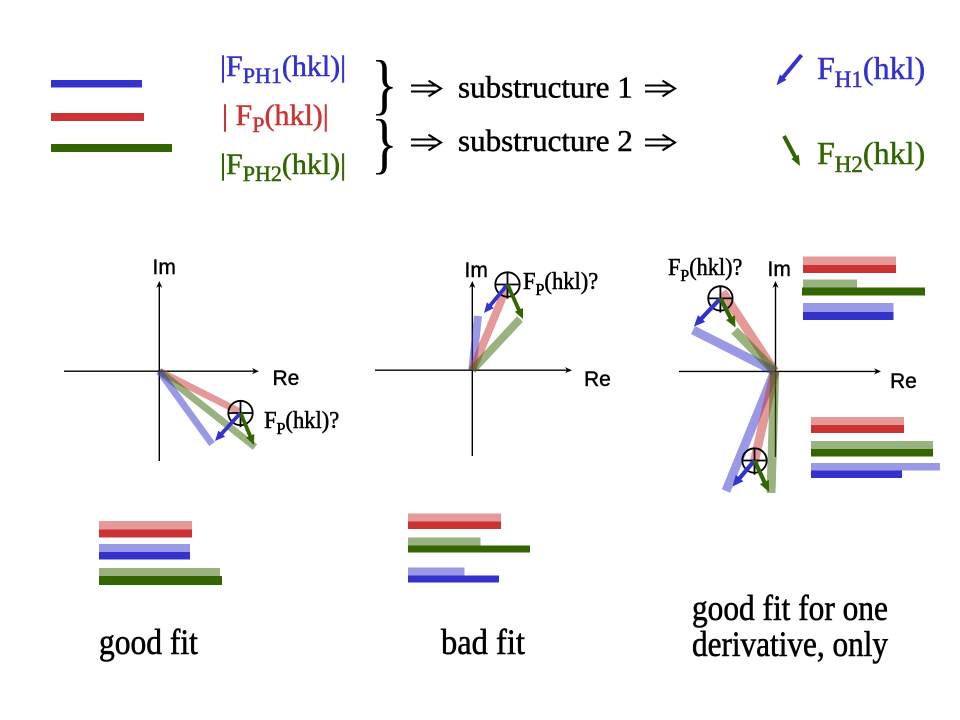 Image resolution: width=960 pixels, height=720 pixels. I want to click on svg-text: good fit for one, so click(790, 608).